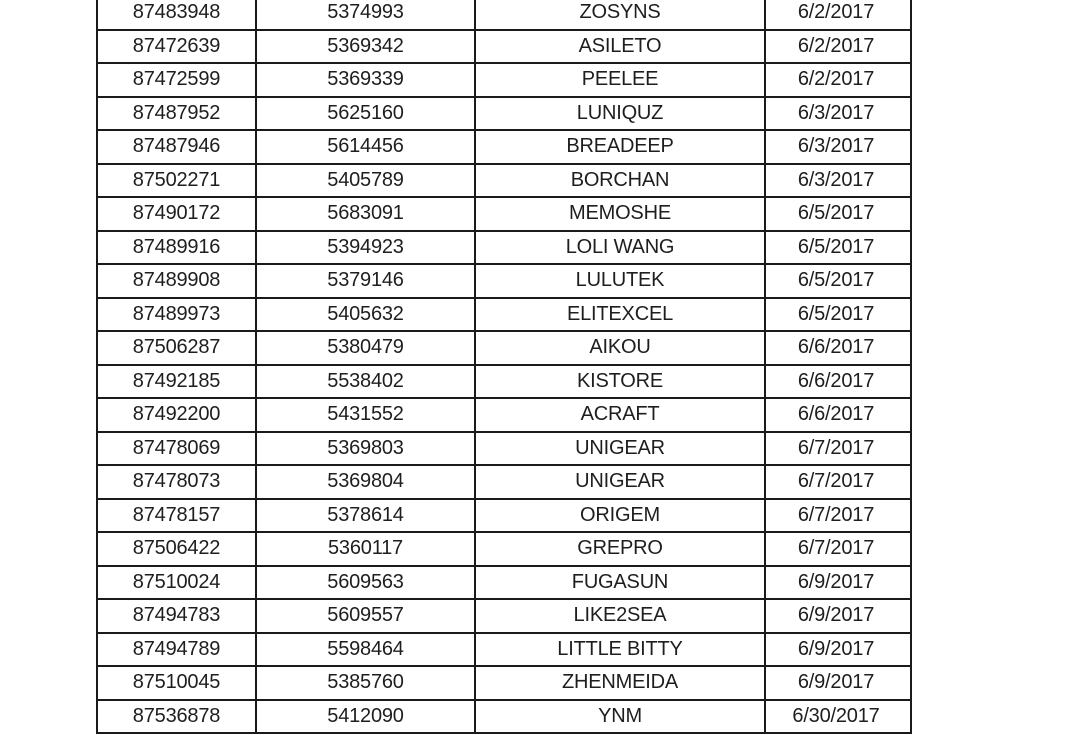 The height and width of the screenshot is (735, 1080). I want to click on id-cell: 87510024, so click(177, 582).